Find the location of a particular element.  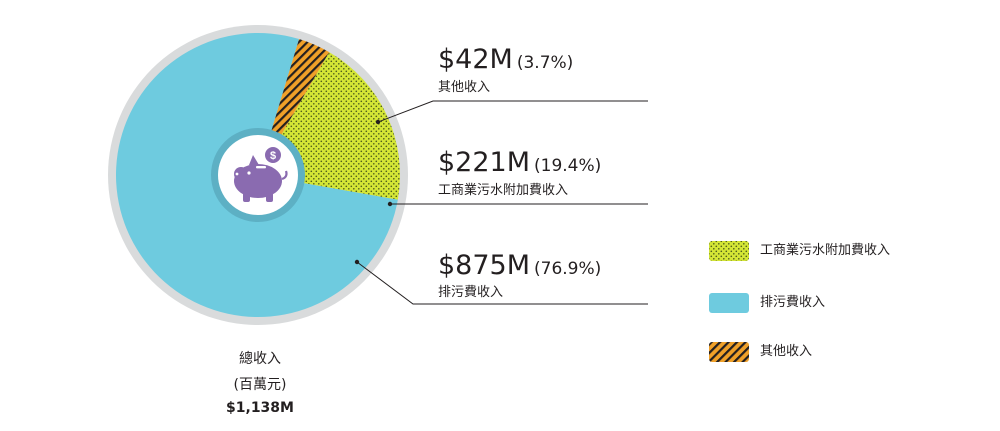

legend-label-sewage-charge: 排污費收入 is located at coordinates (793, 302).